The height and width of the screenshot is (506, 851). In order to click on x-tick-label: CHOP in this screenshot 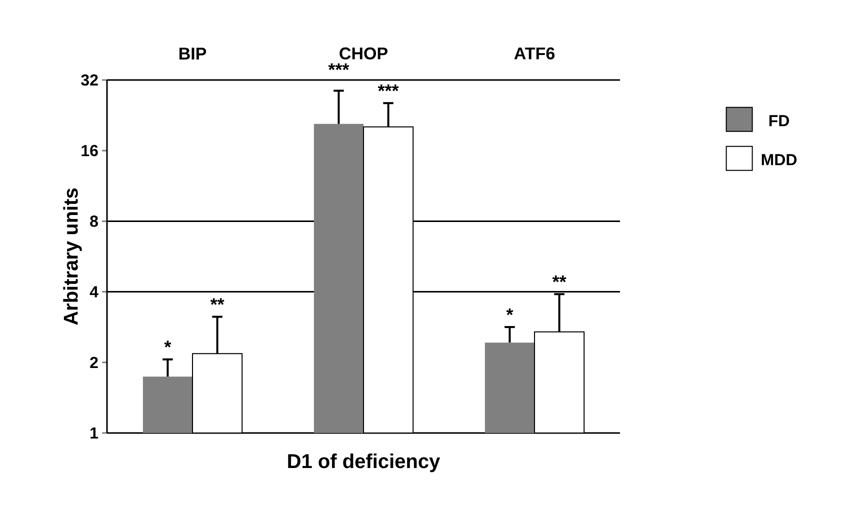, I will do `click(364, 53)`.